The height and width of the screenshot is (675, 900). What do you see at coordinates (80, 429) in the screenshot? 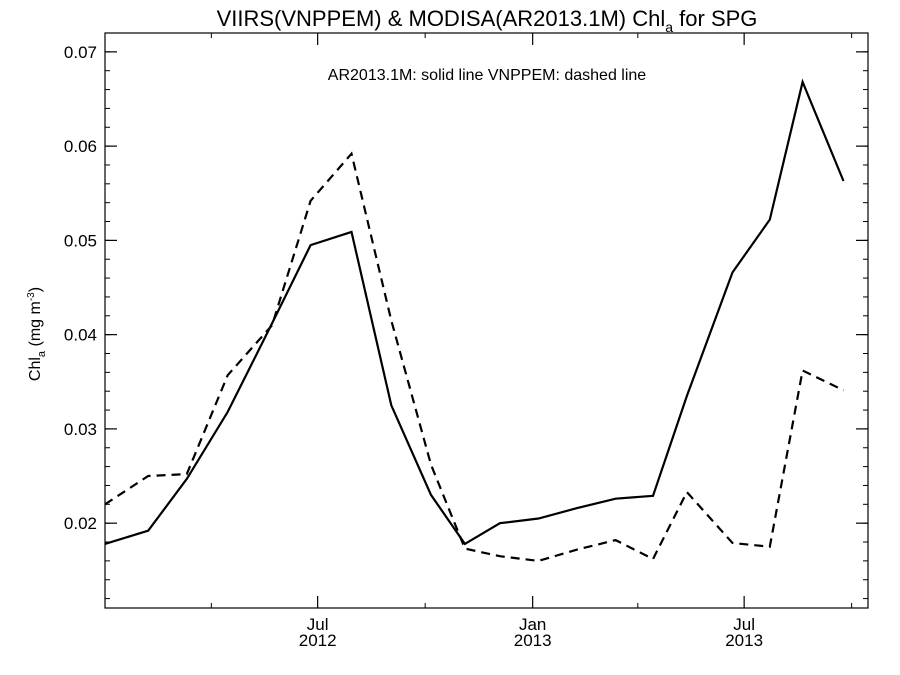
I see `y-tick-label: 0.03` at bounding box center [80, 429].